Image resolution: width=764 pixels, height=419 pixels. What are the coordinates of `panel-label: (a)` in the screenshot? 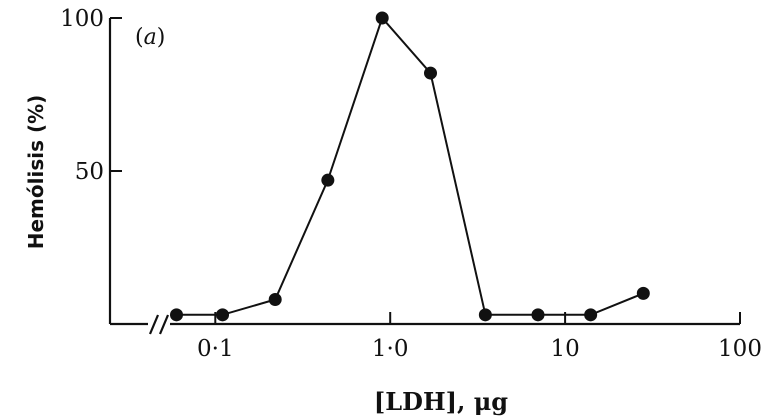 It's located at (150, 37).